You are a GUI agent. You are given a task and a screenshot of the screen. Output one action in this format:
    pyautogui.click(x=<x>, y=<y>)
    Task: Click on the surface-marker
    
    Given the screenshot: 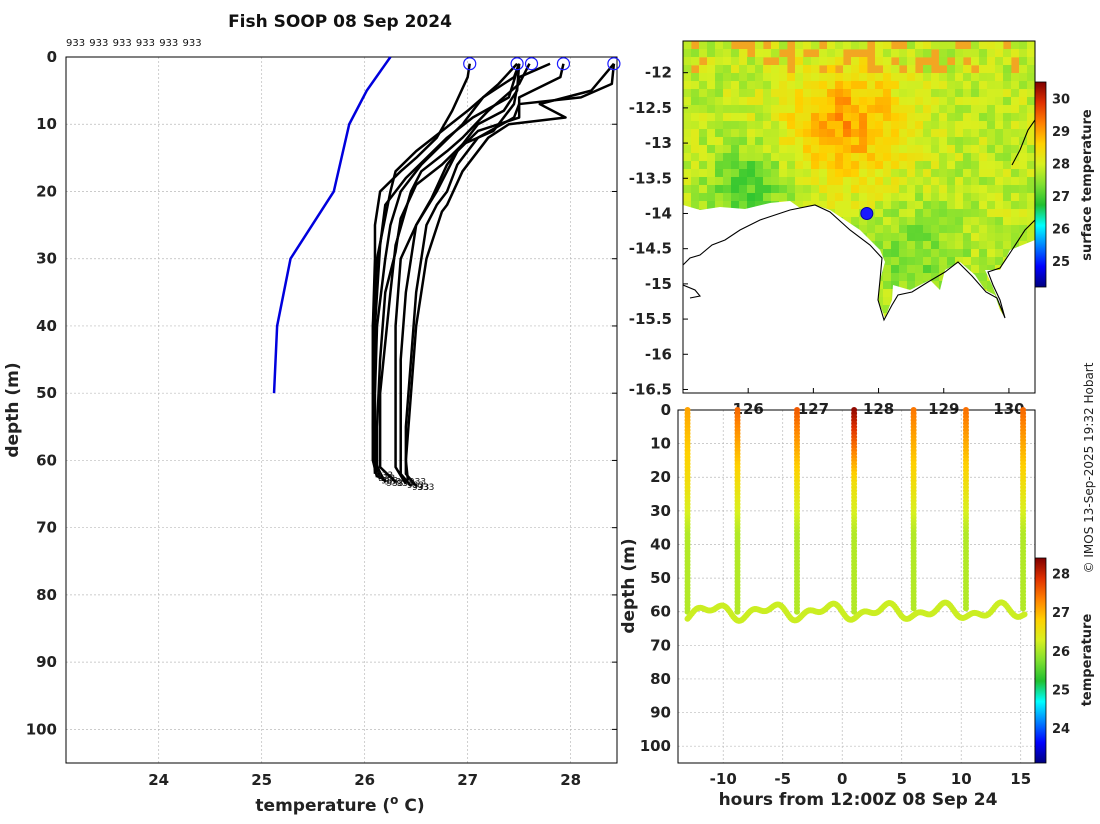 What is the action you would take?
    pyautogui.click(x=517, y=64)
    